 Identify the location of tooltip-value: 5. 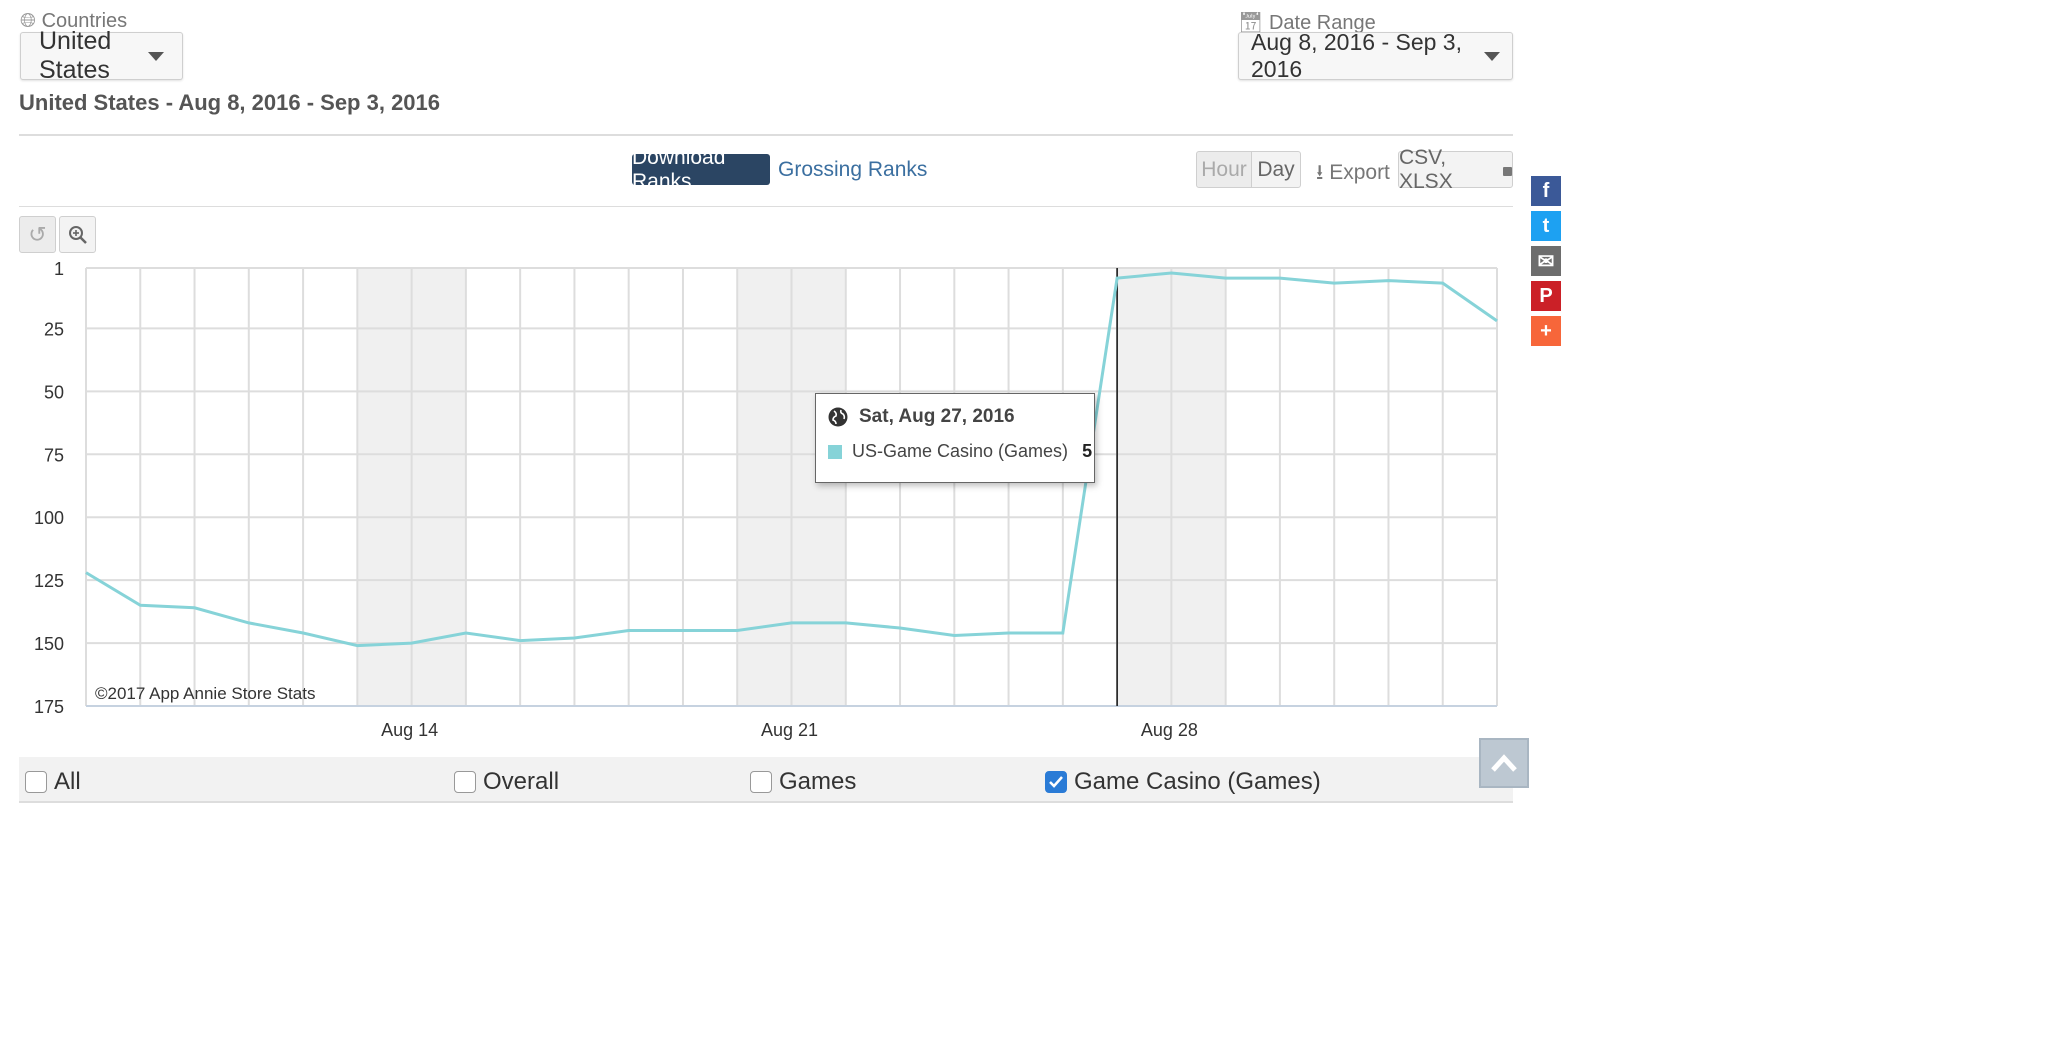
(1087, 451).